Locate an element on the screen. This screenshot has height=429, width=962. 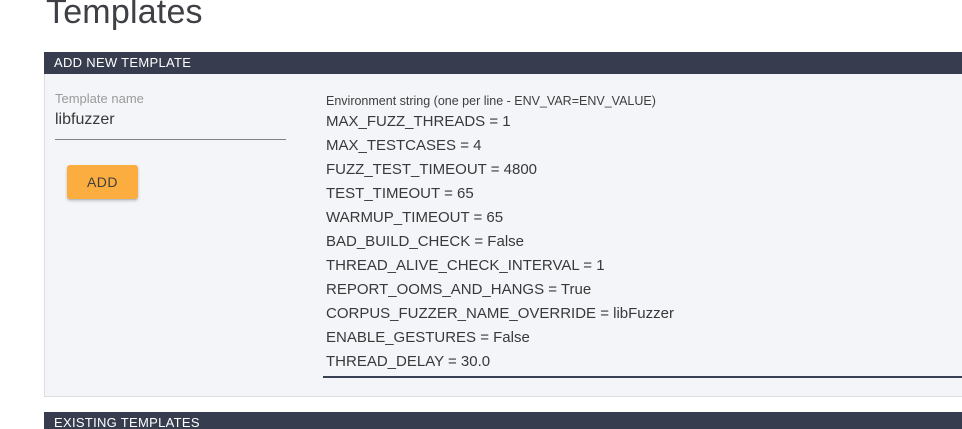
existing-templates-section: EXISTING TEMPLATES is located at coordinates (503, 420).